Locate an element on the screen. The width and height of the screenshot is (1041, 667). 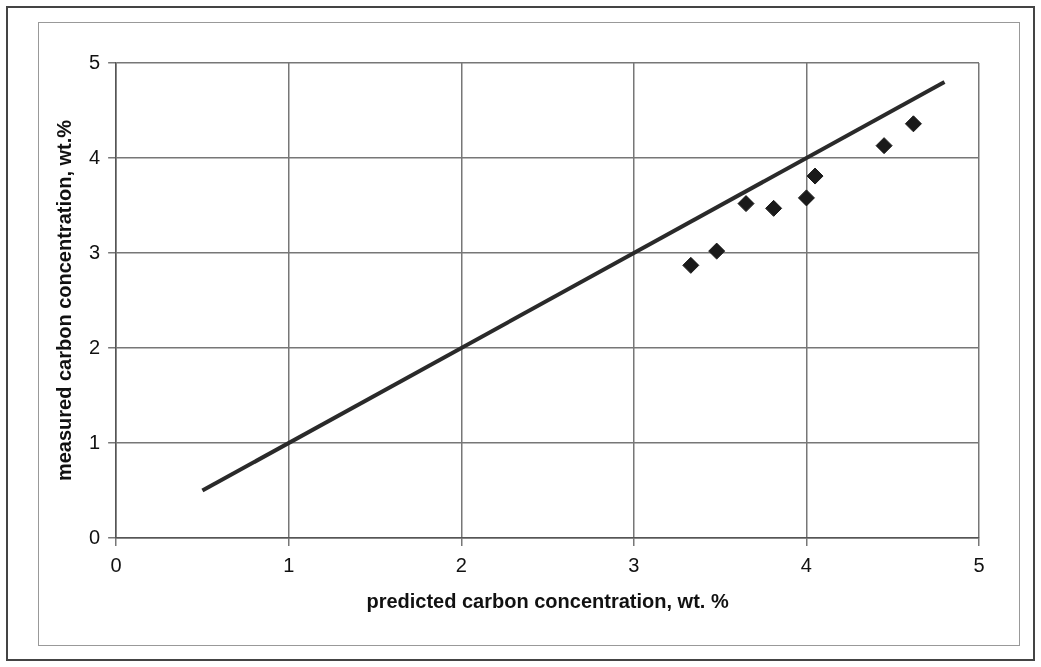
y-tick-label: 4 is located at coordinates (95, 156).